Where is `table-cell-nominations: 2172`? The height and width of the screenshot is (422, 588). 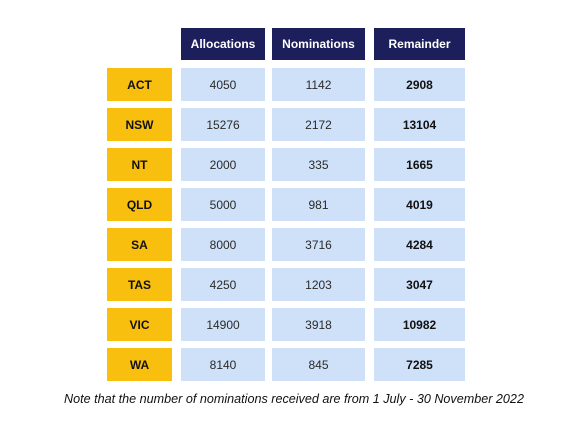 table-cell-nominations: 2172 is located at coordinates (318, 124).